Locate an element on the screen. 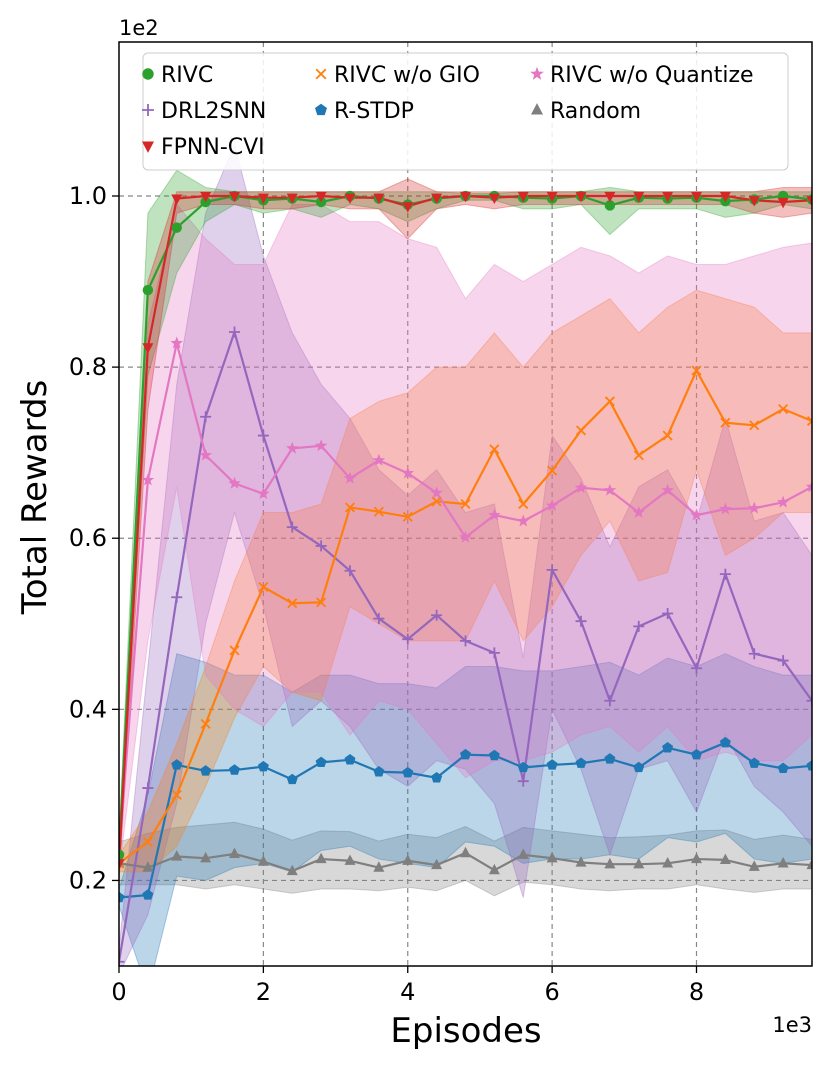  y-tick-label: 1.0 is located at coordinates (88, 196).